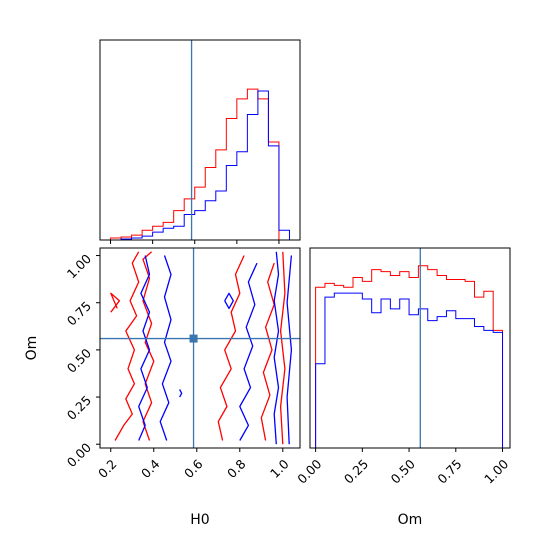 Image resolution: width=550 pixels, height=554 pixels. I want to click on contour-frame, so click(200, 348).